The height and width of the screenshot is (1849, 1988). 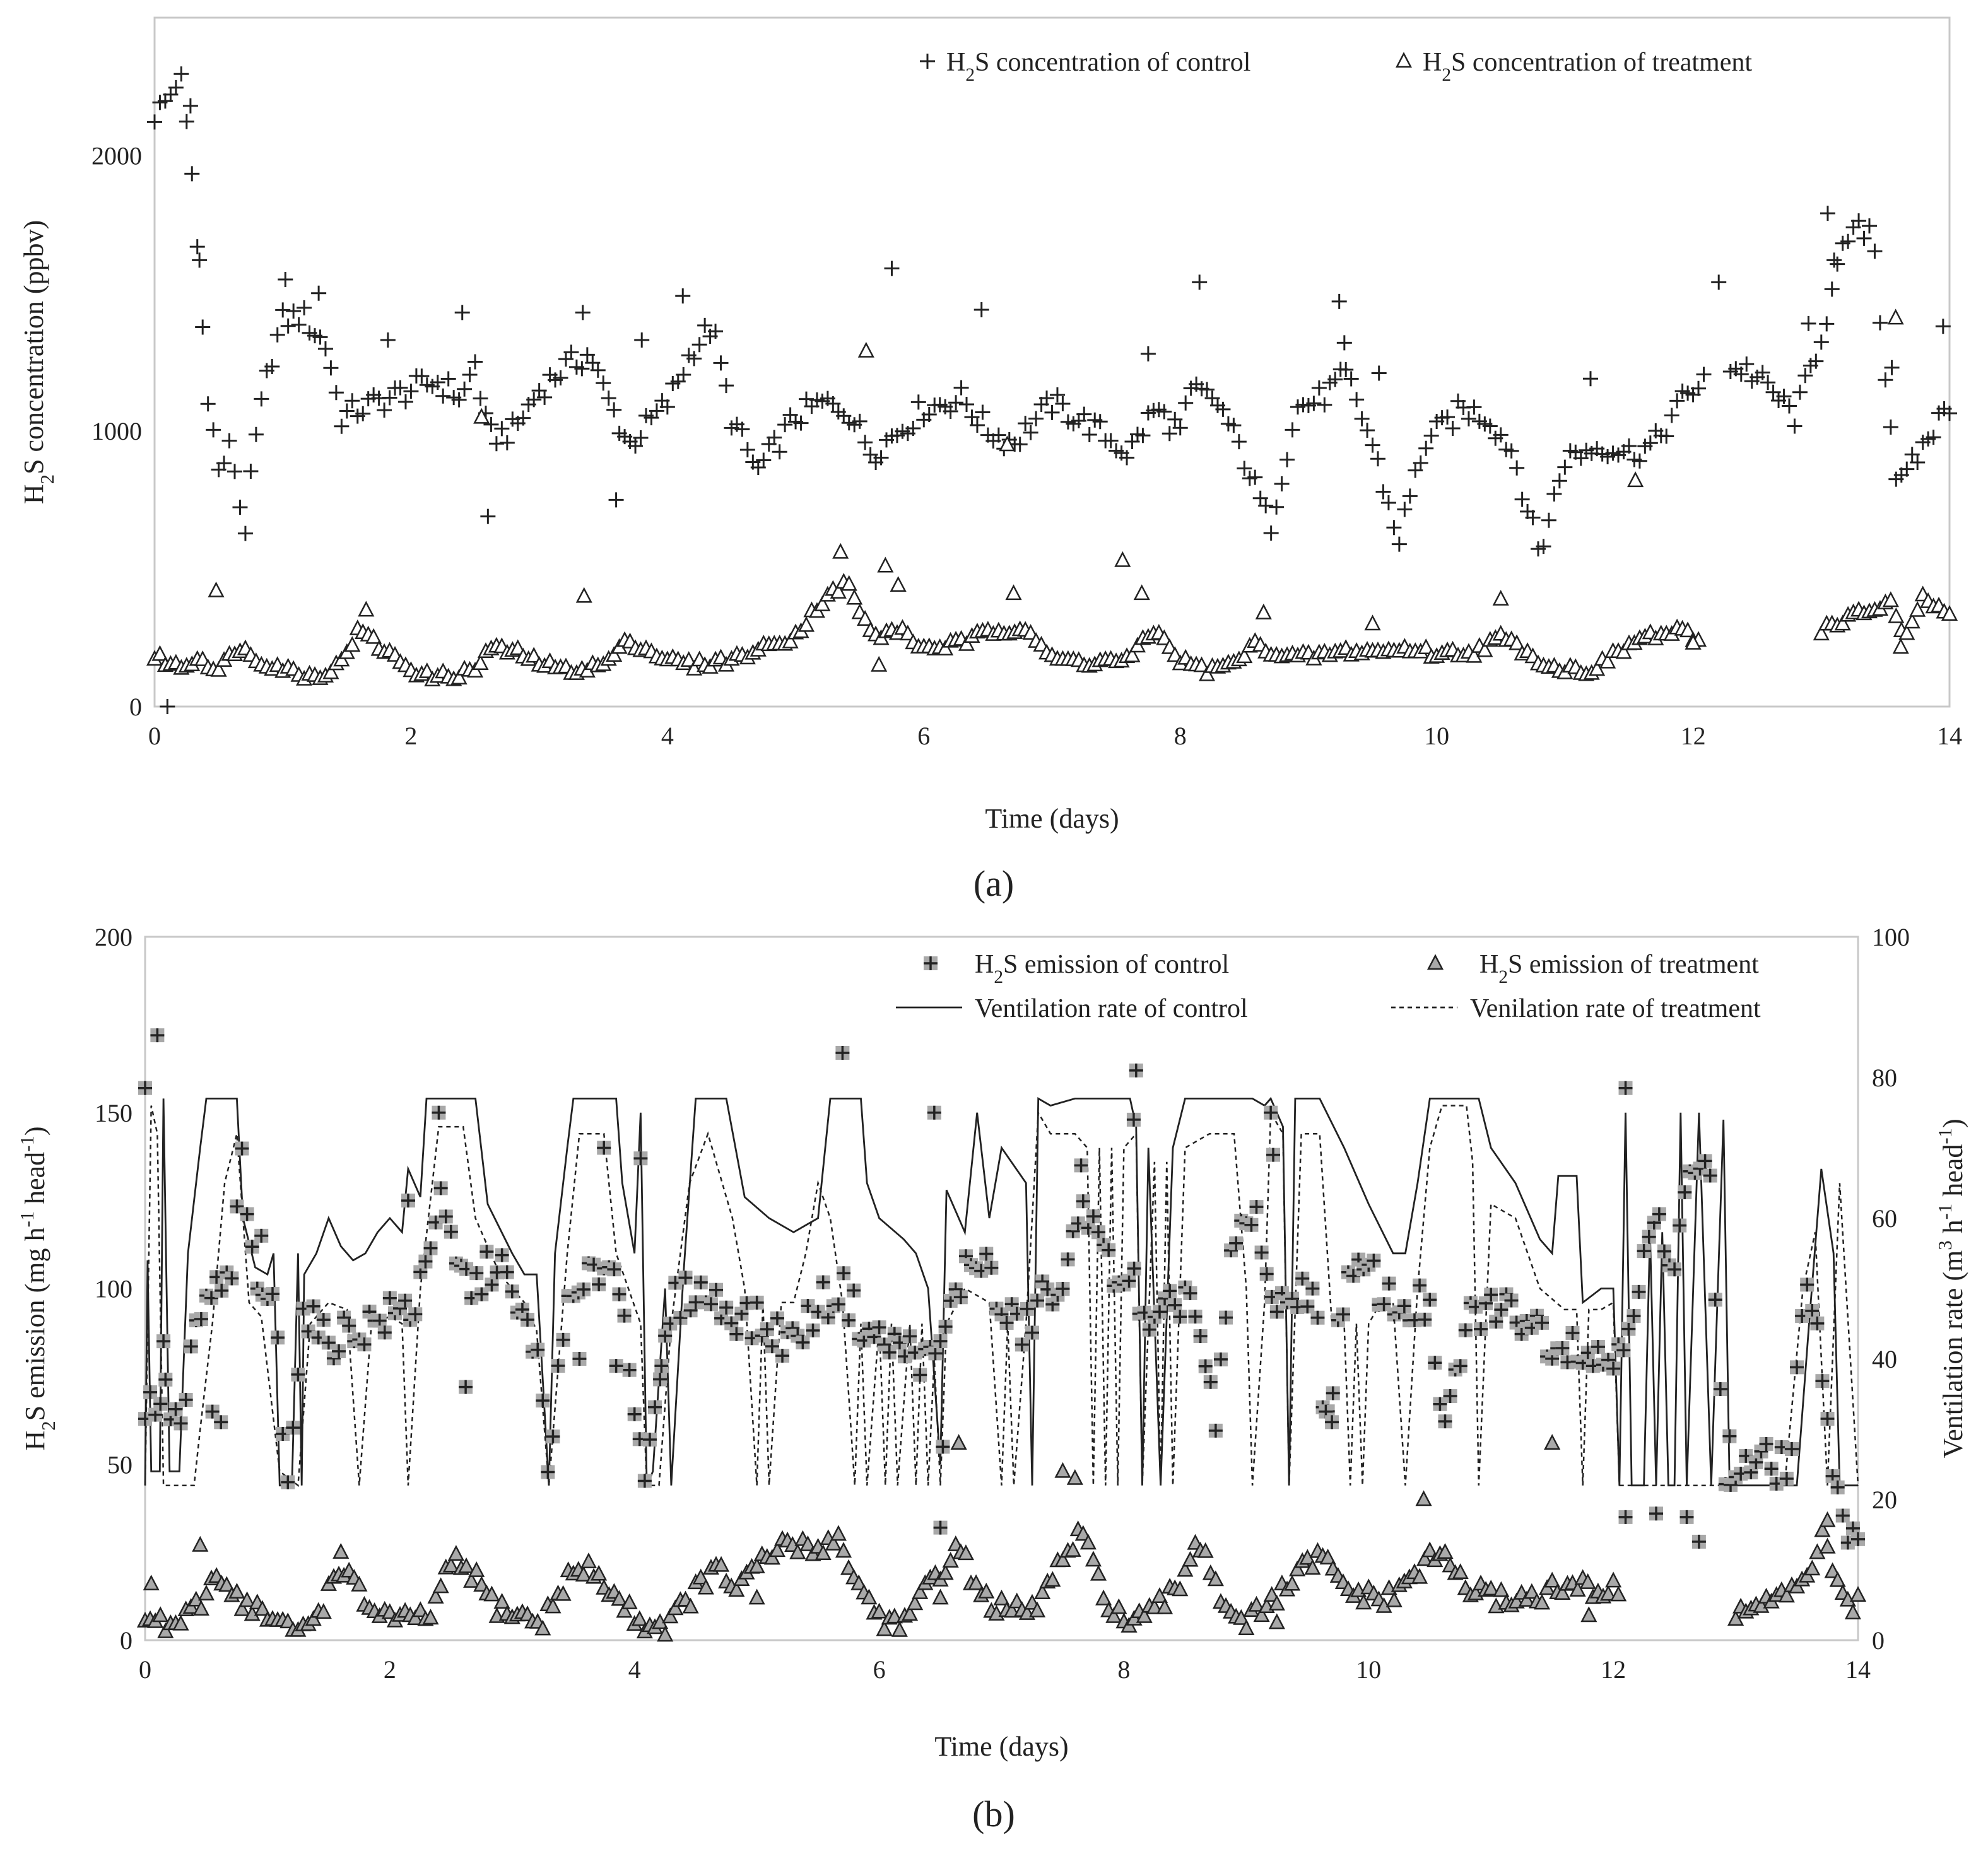 I want to click on y-tick-label: 150, so click(x=113, y=1113).